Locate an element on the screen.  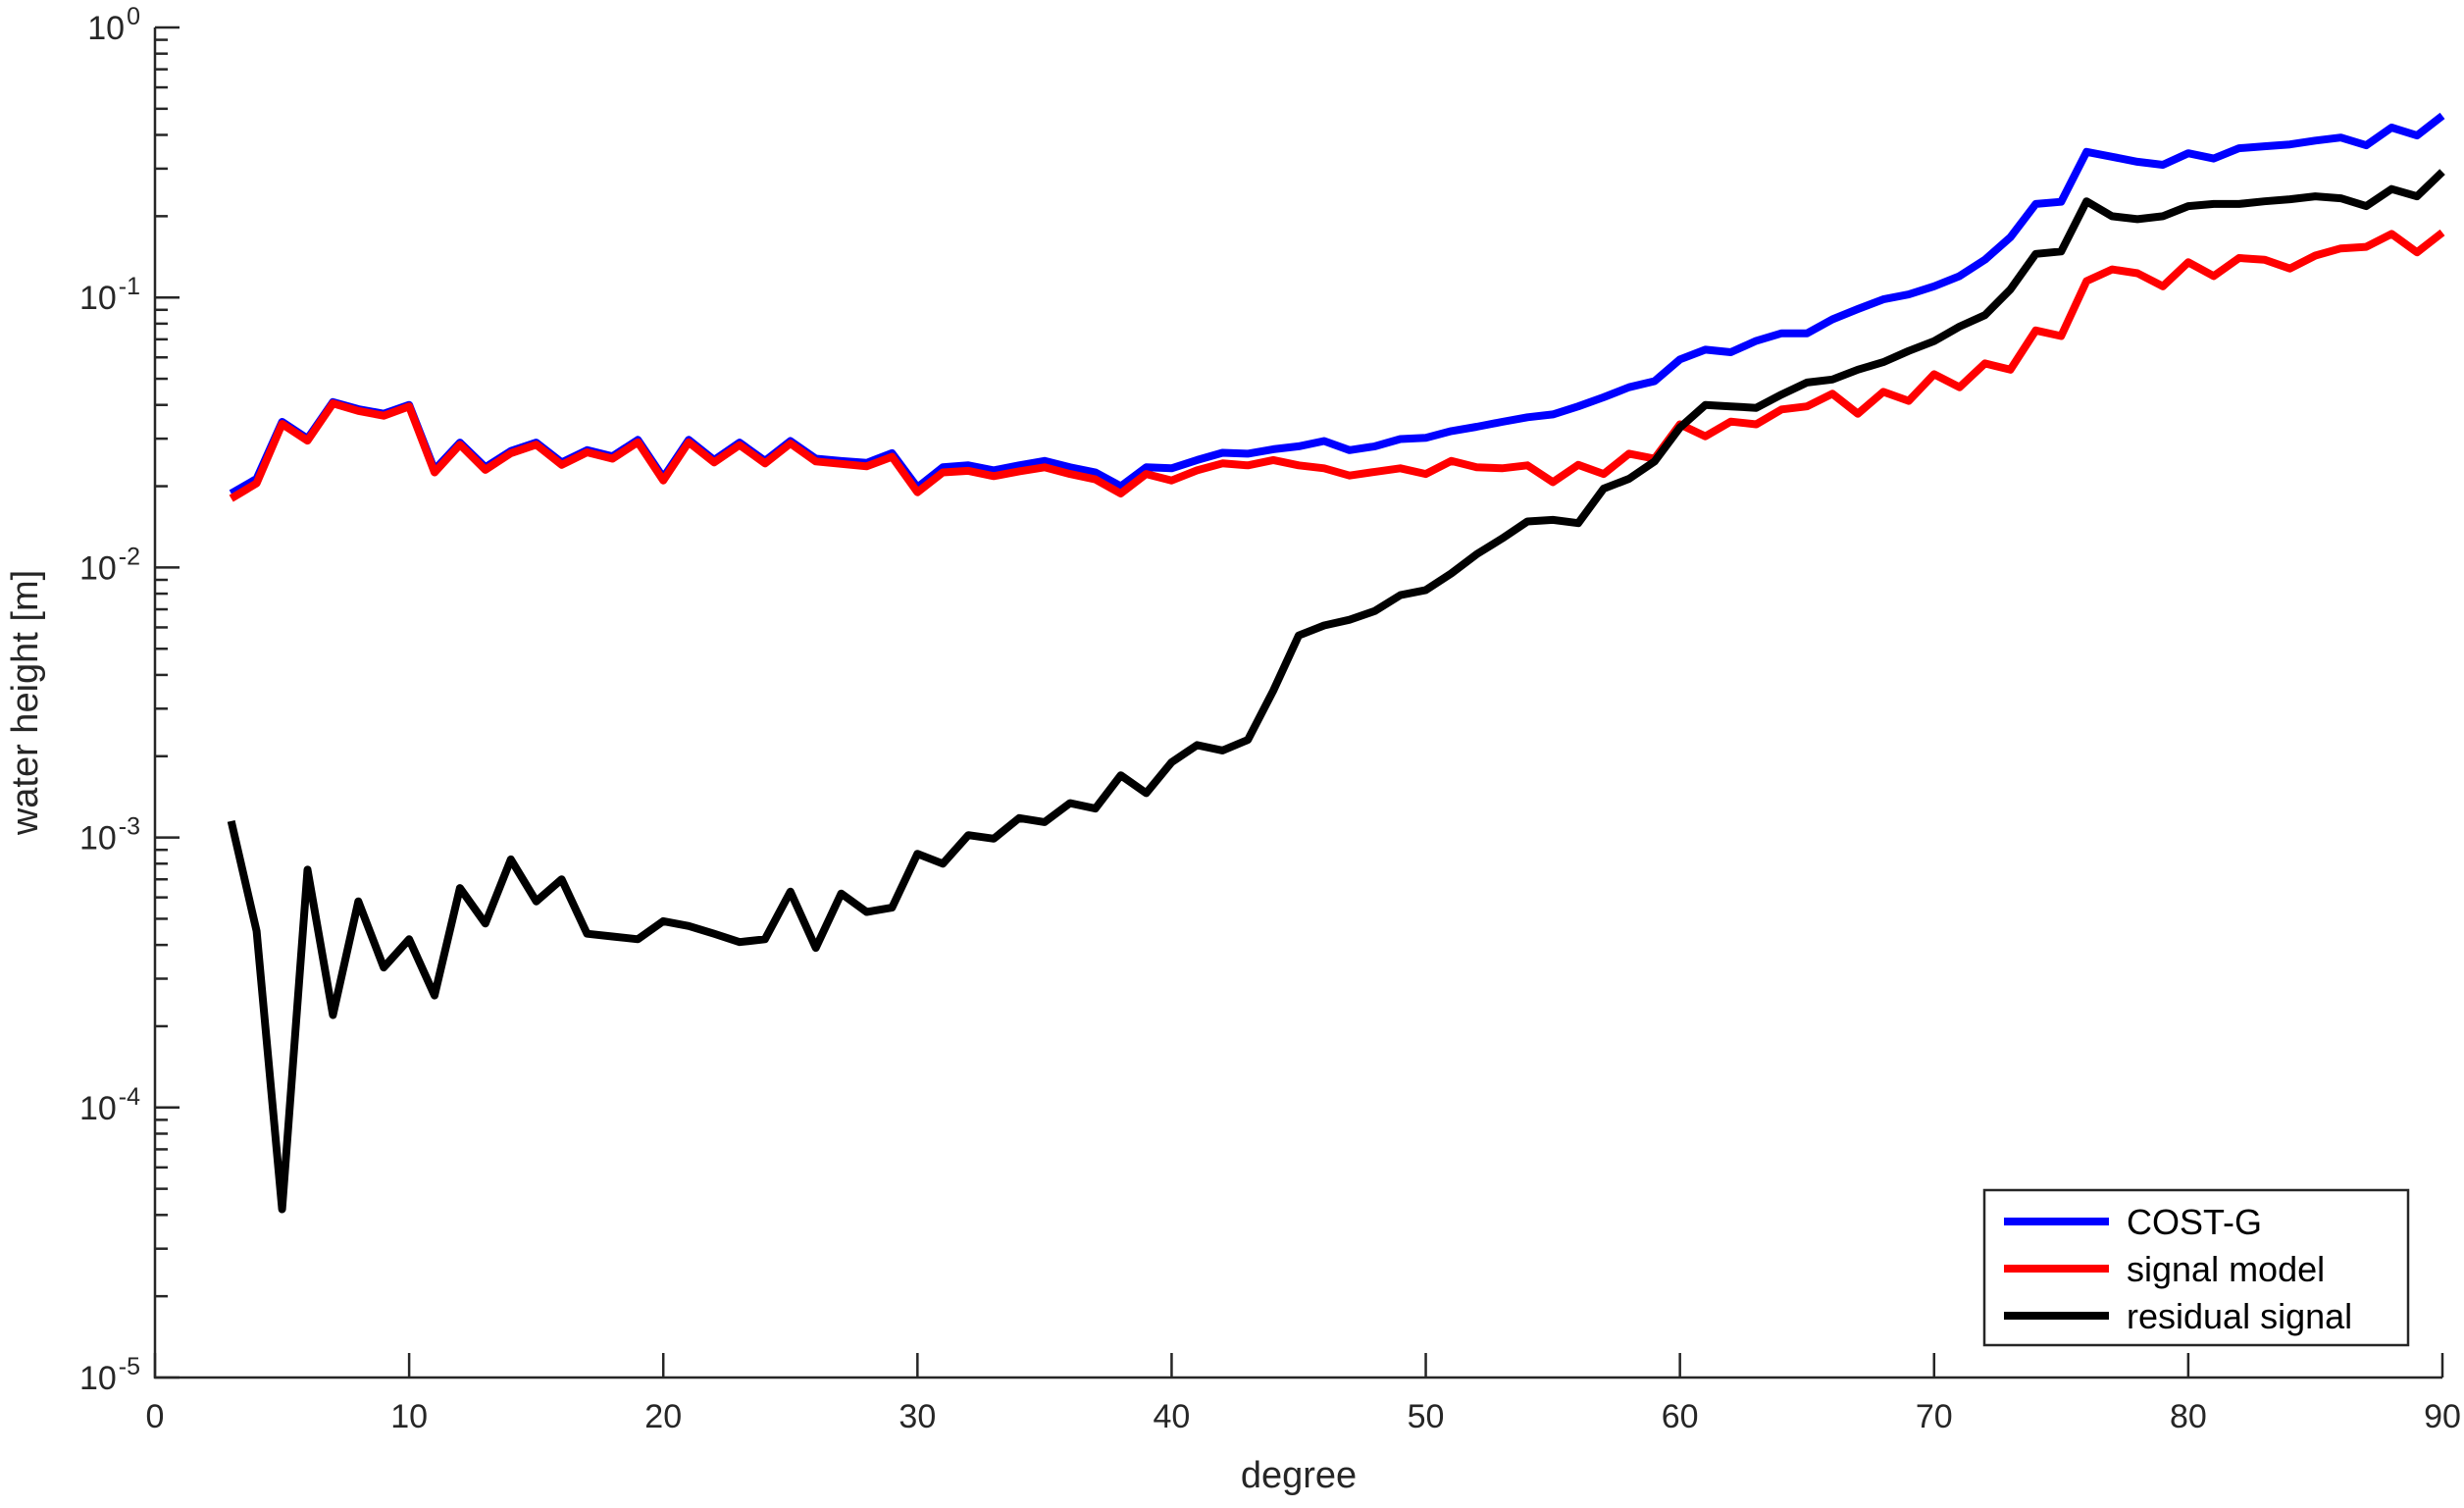
x-tick-label: 40 is located at coordinates (1172, 1416).